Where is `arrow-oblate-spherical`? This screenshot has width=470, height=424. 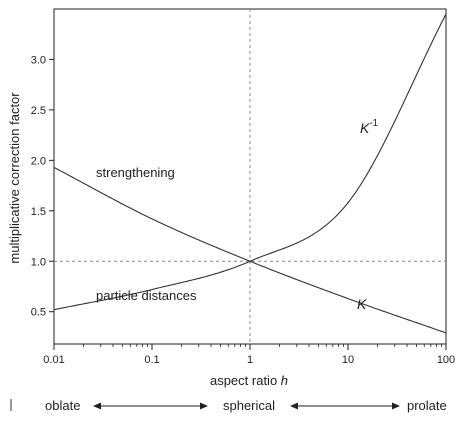 arrow-oblate-spherical is located at coordinates (150, 406).